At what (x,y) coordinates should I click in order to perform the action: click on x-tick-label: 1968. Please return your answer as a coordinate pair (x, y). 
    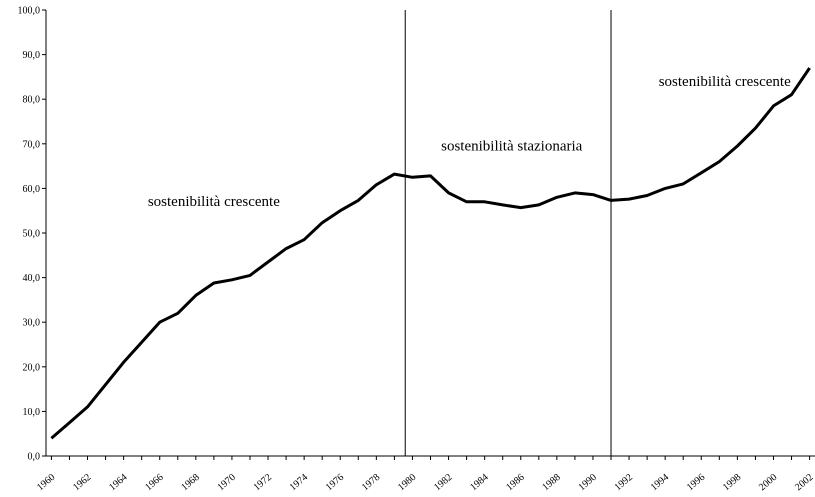
    Looking at the image, I should click on (190, 482).